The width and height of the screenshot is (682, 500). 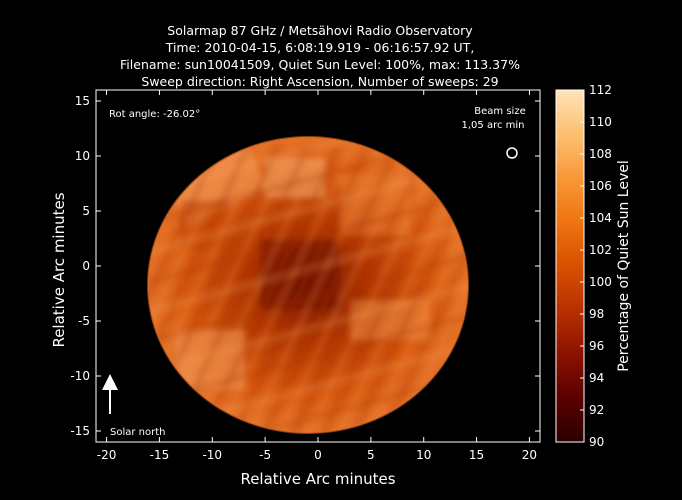 I want to click on colorbar-tick-label: 90, so click(x=596, y=442).